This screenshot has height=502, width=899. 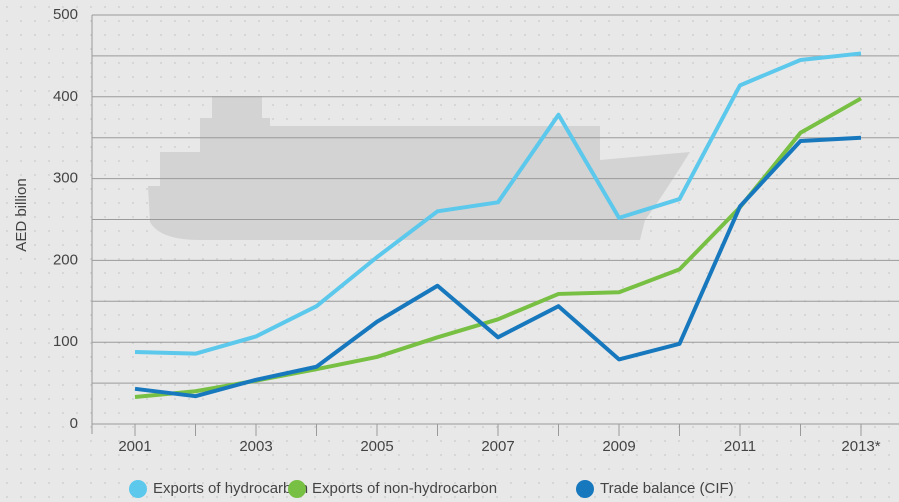 I want to click on x-tick-label: 2005, so click(x=376, y=446).